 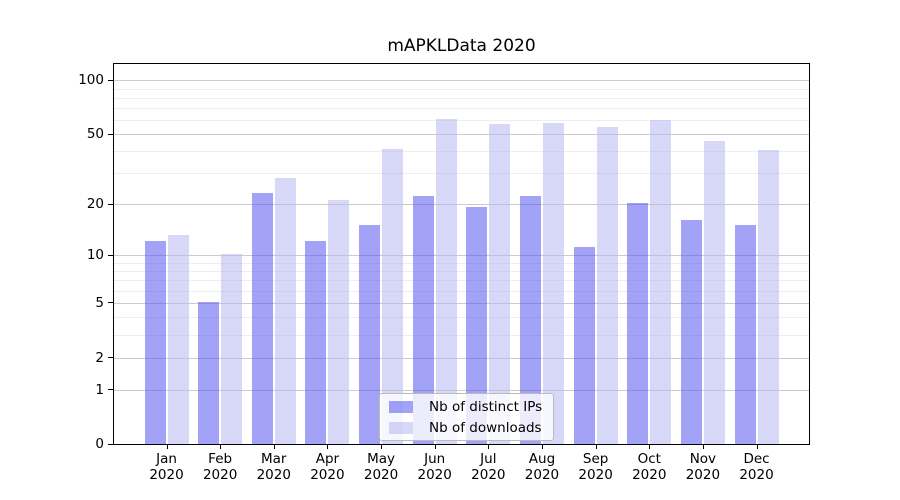 I want to click on legend-label-downloads: Nb of downloads, so click(x=485, y=427).